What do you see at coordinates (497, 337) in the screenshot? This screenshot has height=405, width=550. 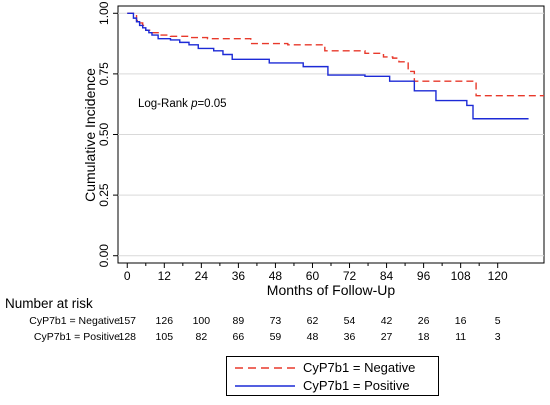 I see `risk-cell: 3` at bounding box center [497, 337].